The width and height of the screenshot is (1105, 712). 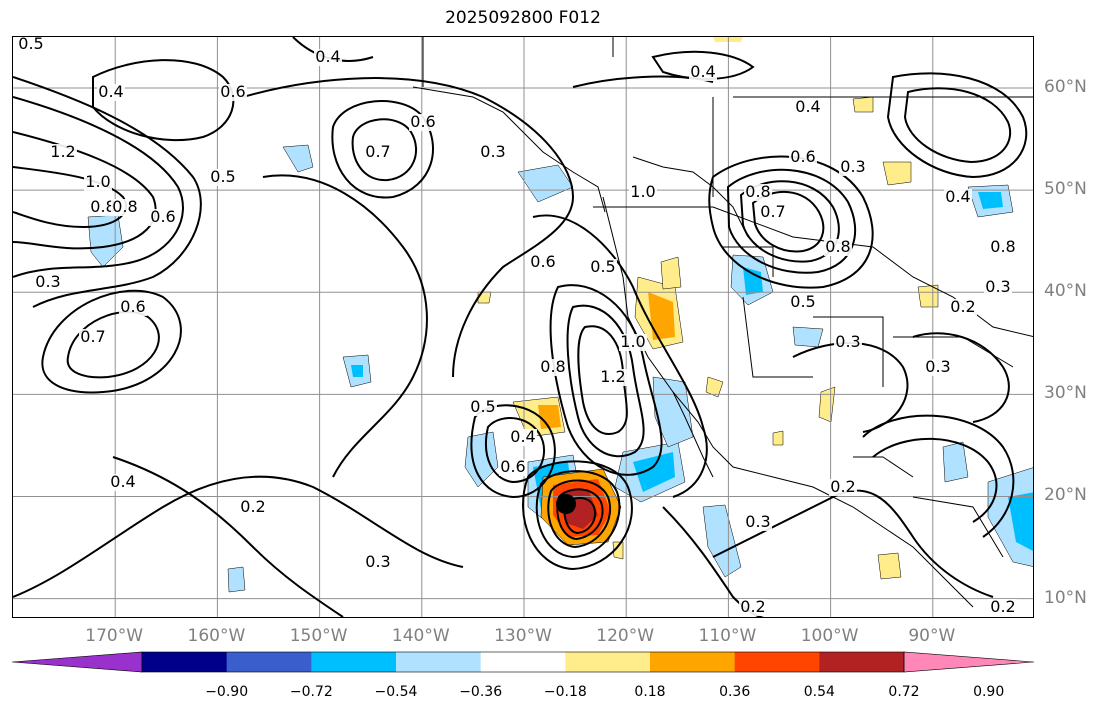 I want to click on colorbar-extend-high, so click(x=969, y=662).